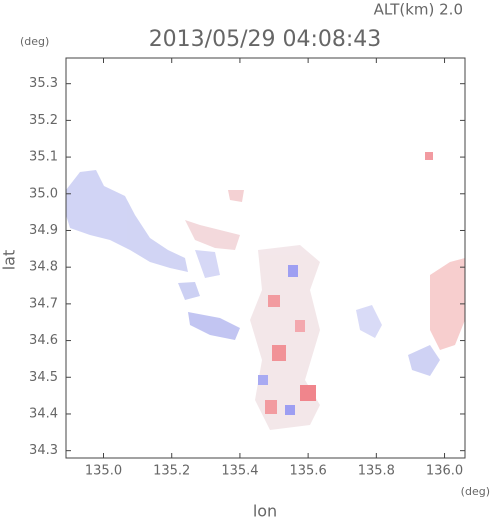  What do you see at coordinates (265, 511) in the screenshot?
I see `x-axis-label: lon` at bounding box center [265, 511].